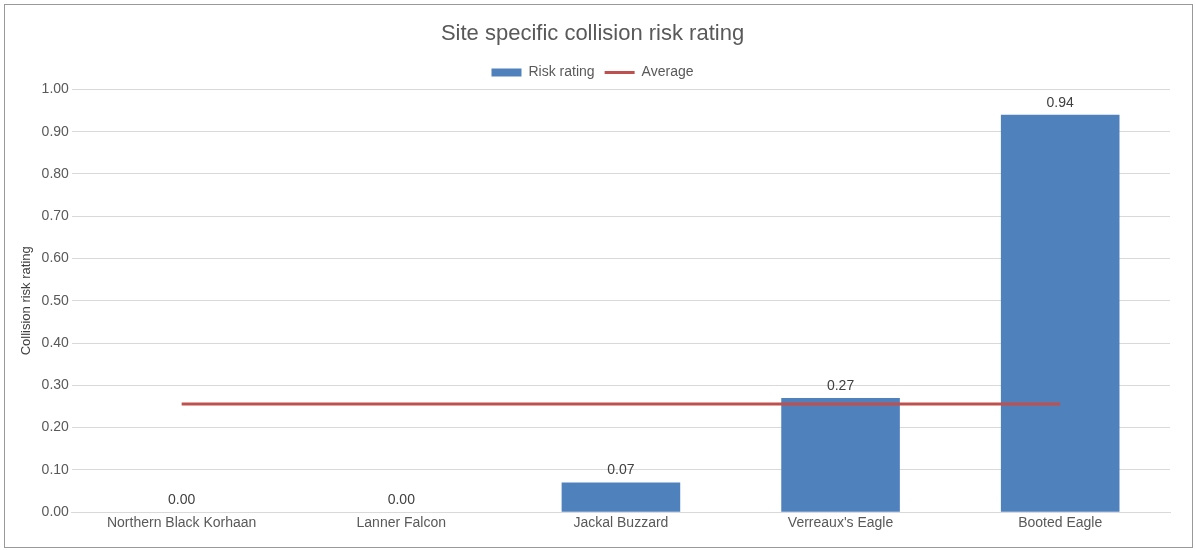 The image size is (1195, 550). Describe the element at coordinates (561, 71) in the screenshot. I see `legend-label: Risk rating` at that location.